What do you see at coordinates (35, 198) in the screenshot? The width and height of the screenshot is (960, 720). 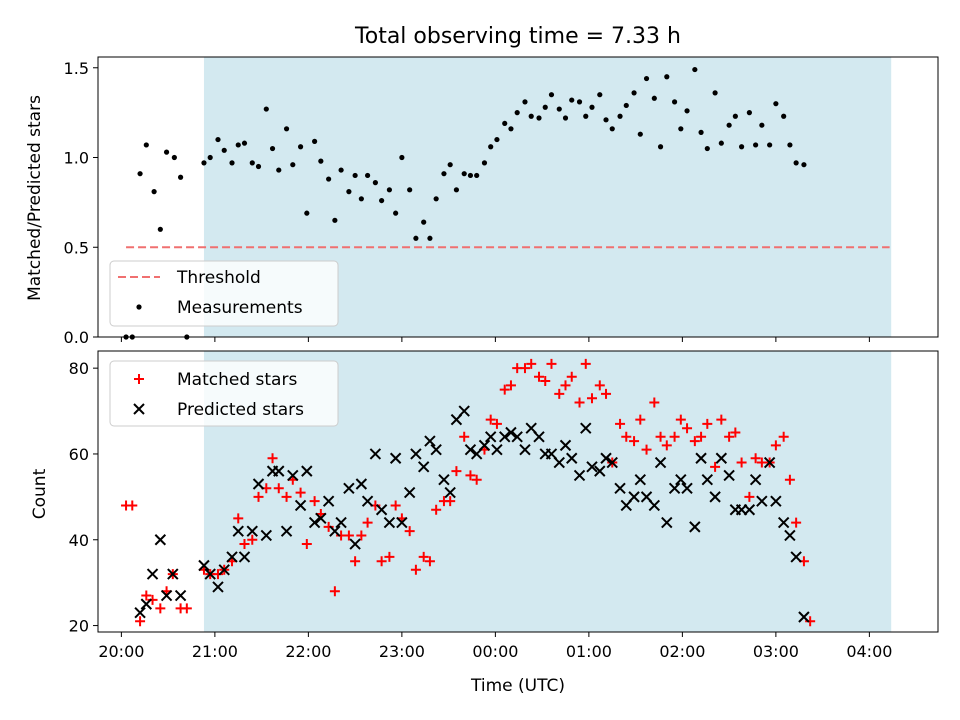 I see `top-y-axis-label: Matched/Predicted stars` at bounding box center [35, 198].